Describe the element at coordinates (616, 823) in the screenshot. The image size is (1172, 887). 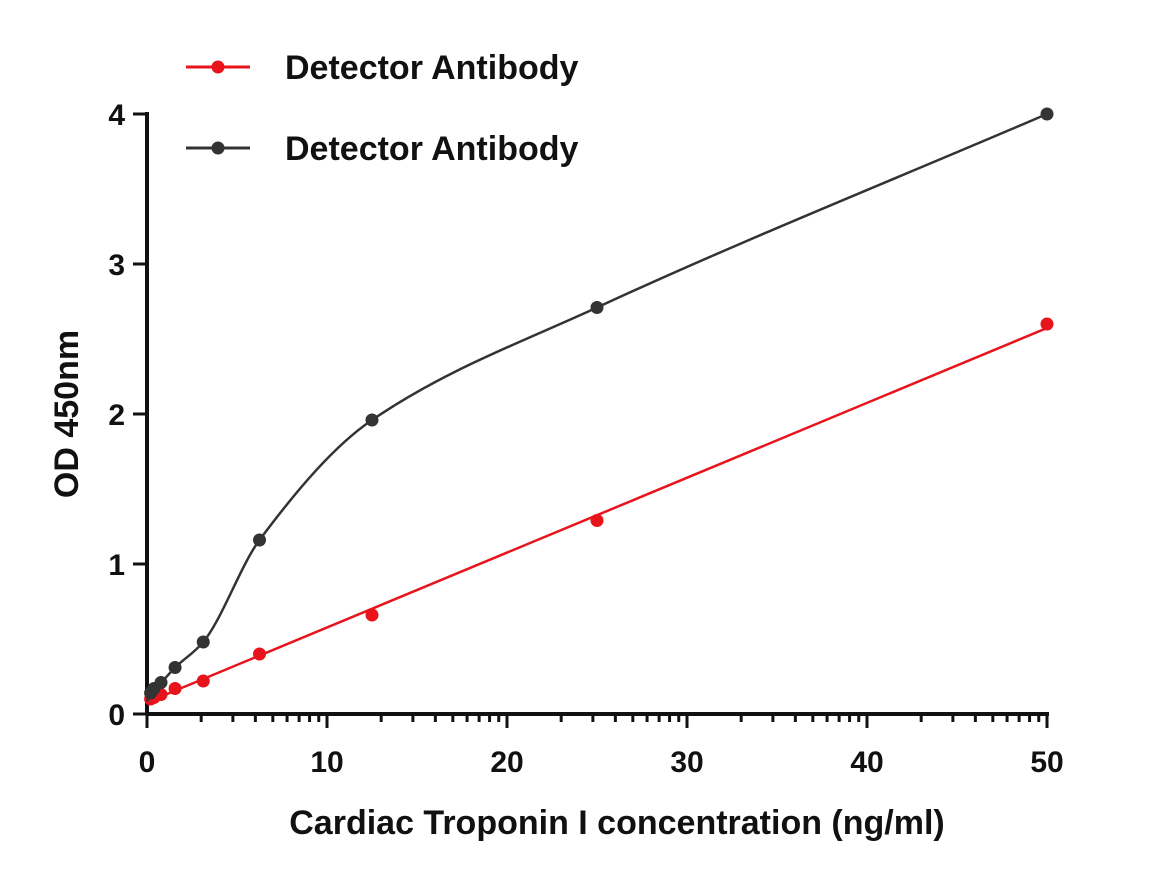
I see `x-axis-label: Cardiac Troponin I concentration (ng/ml)` at that location.